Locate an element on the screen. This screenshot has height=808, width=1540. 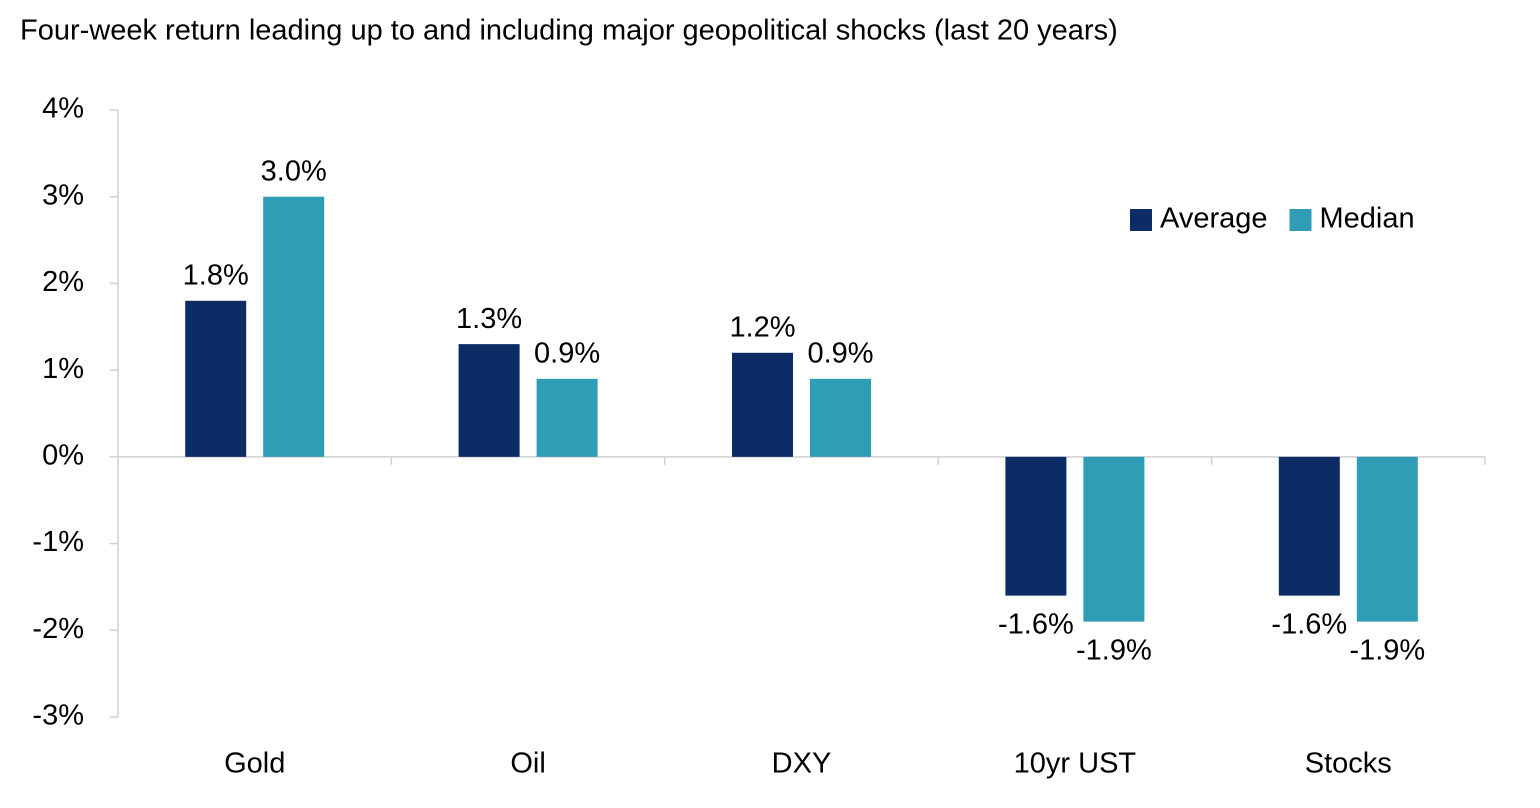
x-tick-label: Oil is located at coordinates (527, 764).